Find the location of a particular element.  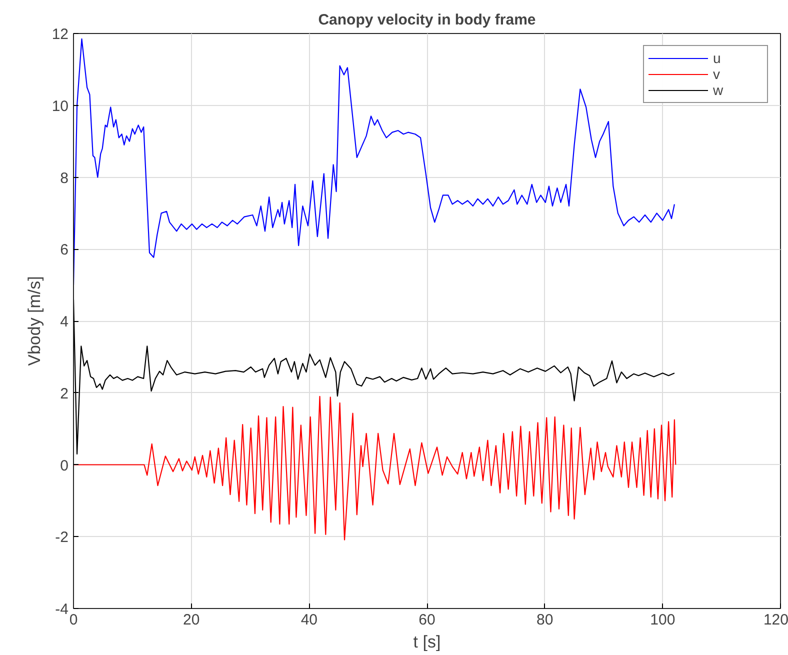

y-tick-label: 6 is located at coordinates (64, 250).